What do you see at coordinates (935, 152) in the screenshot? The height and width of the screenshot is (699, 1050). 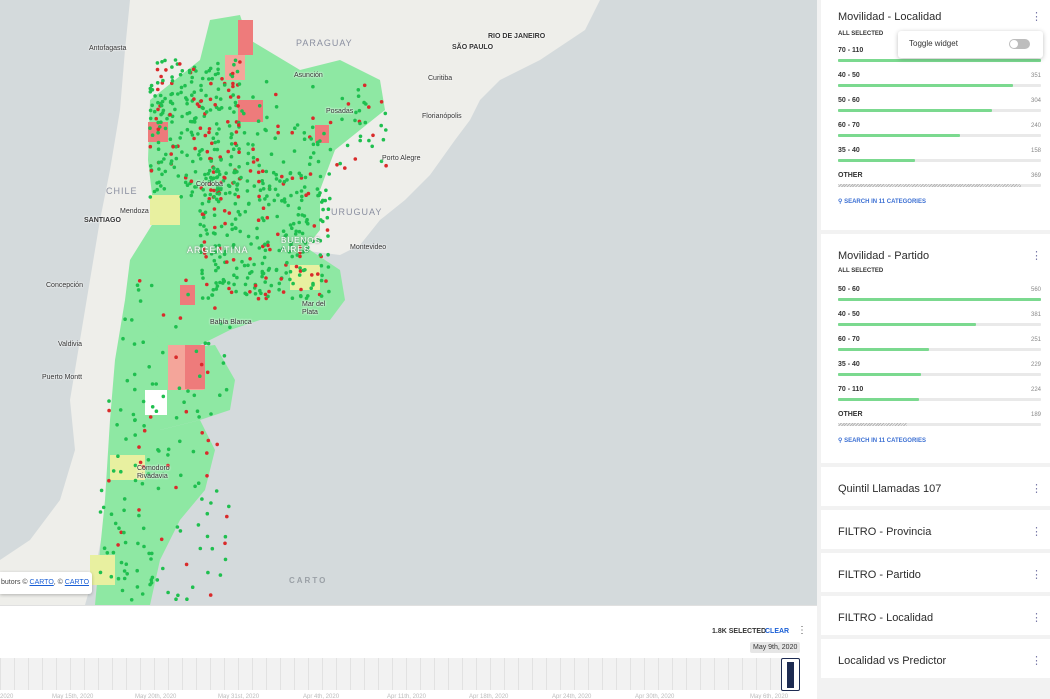 I see `category-row: 35 - 40 158` at bounding box center [935, 152].